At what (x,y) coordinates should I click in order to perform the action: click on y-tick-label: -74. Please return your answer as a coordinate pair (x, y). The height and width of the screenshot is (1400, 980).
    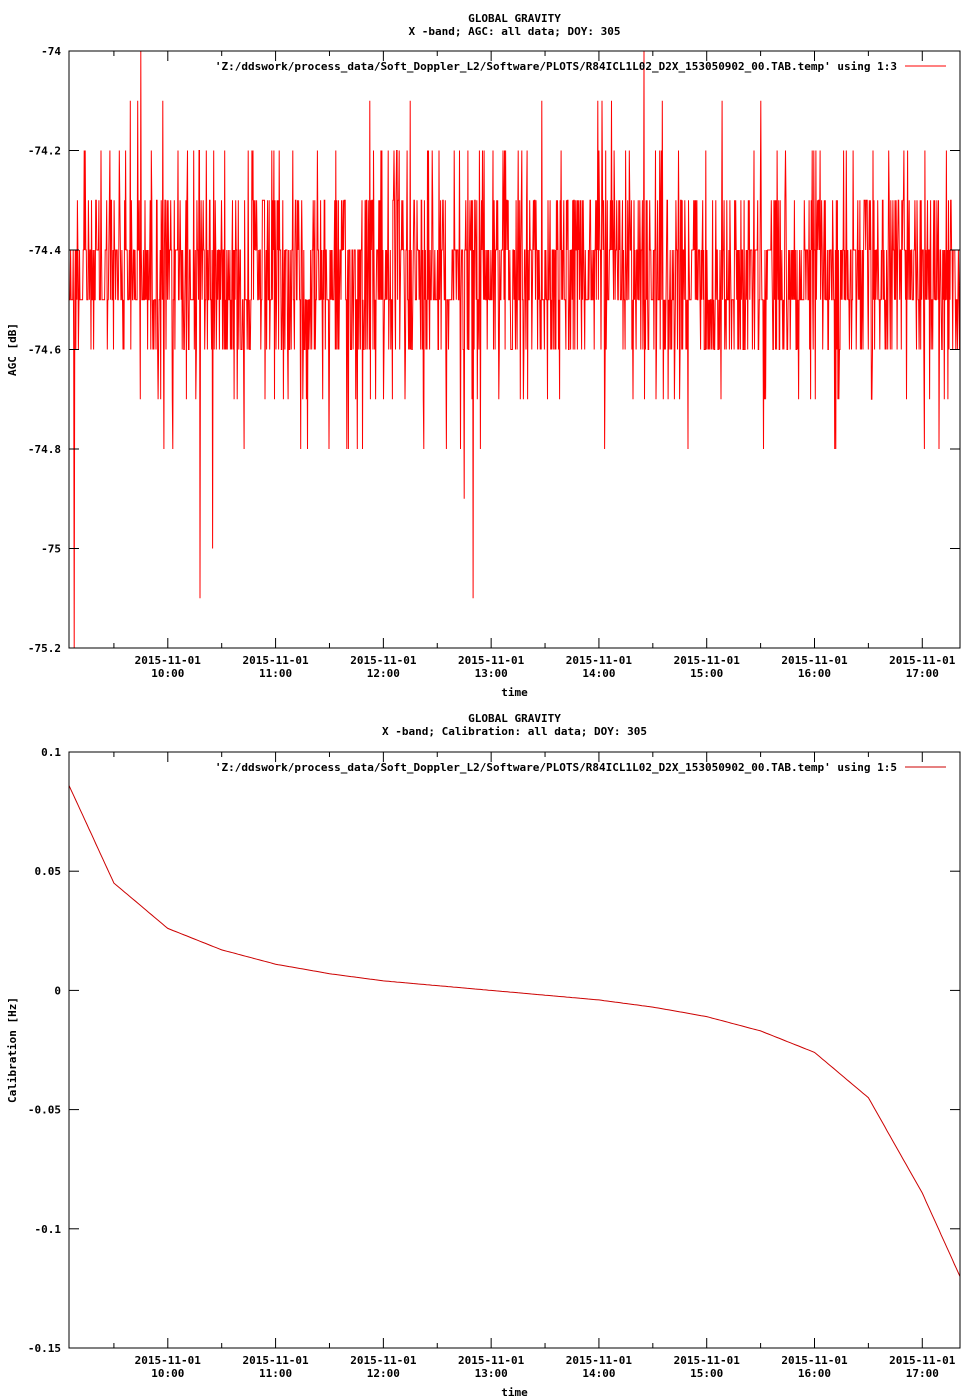
    Looking at the image, I should click on (51, 51).